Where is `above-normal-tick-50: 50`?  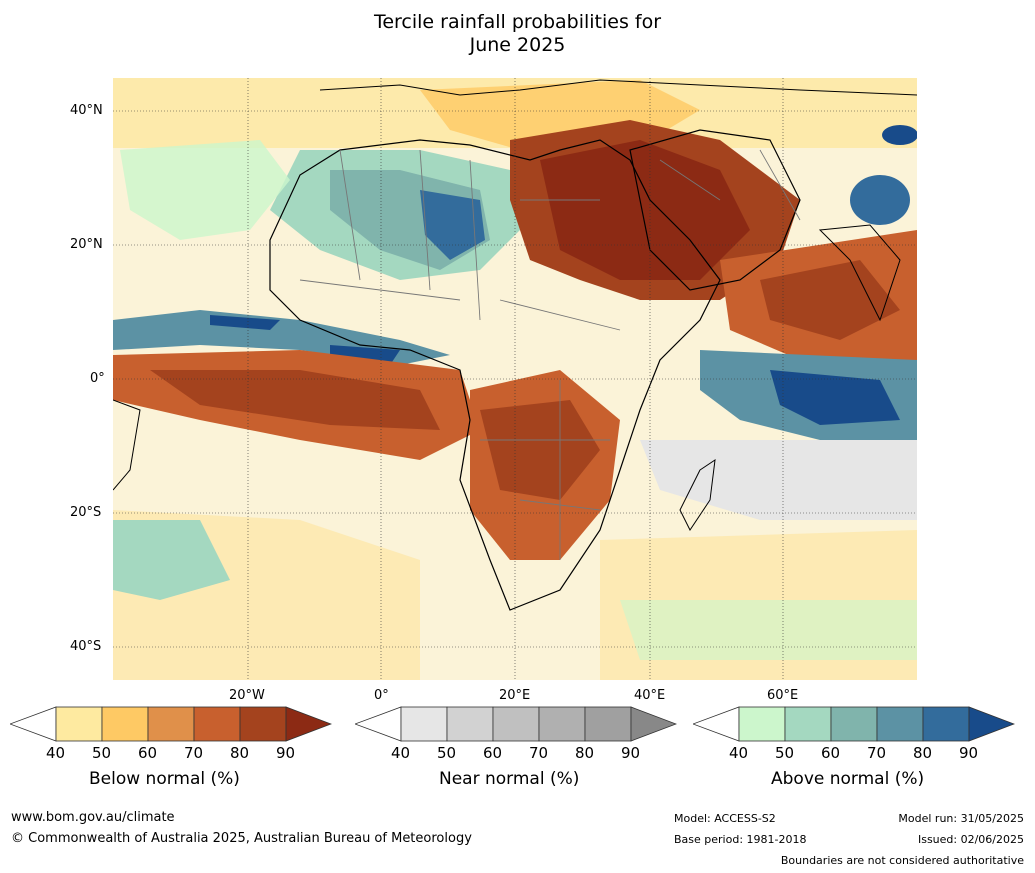 above-normal-tick-50: 50 is located at coordinates (785, 753).